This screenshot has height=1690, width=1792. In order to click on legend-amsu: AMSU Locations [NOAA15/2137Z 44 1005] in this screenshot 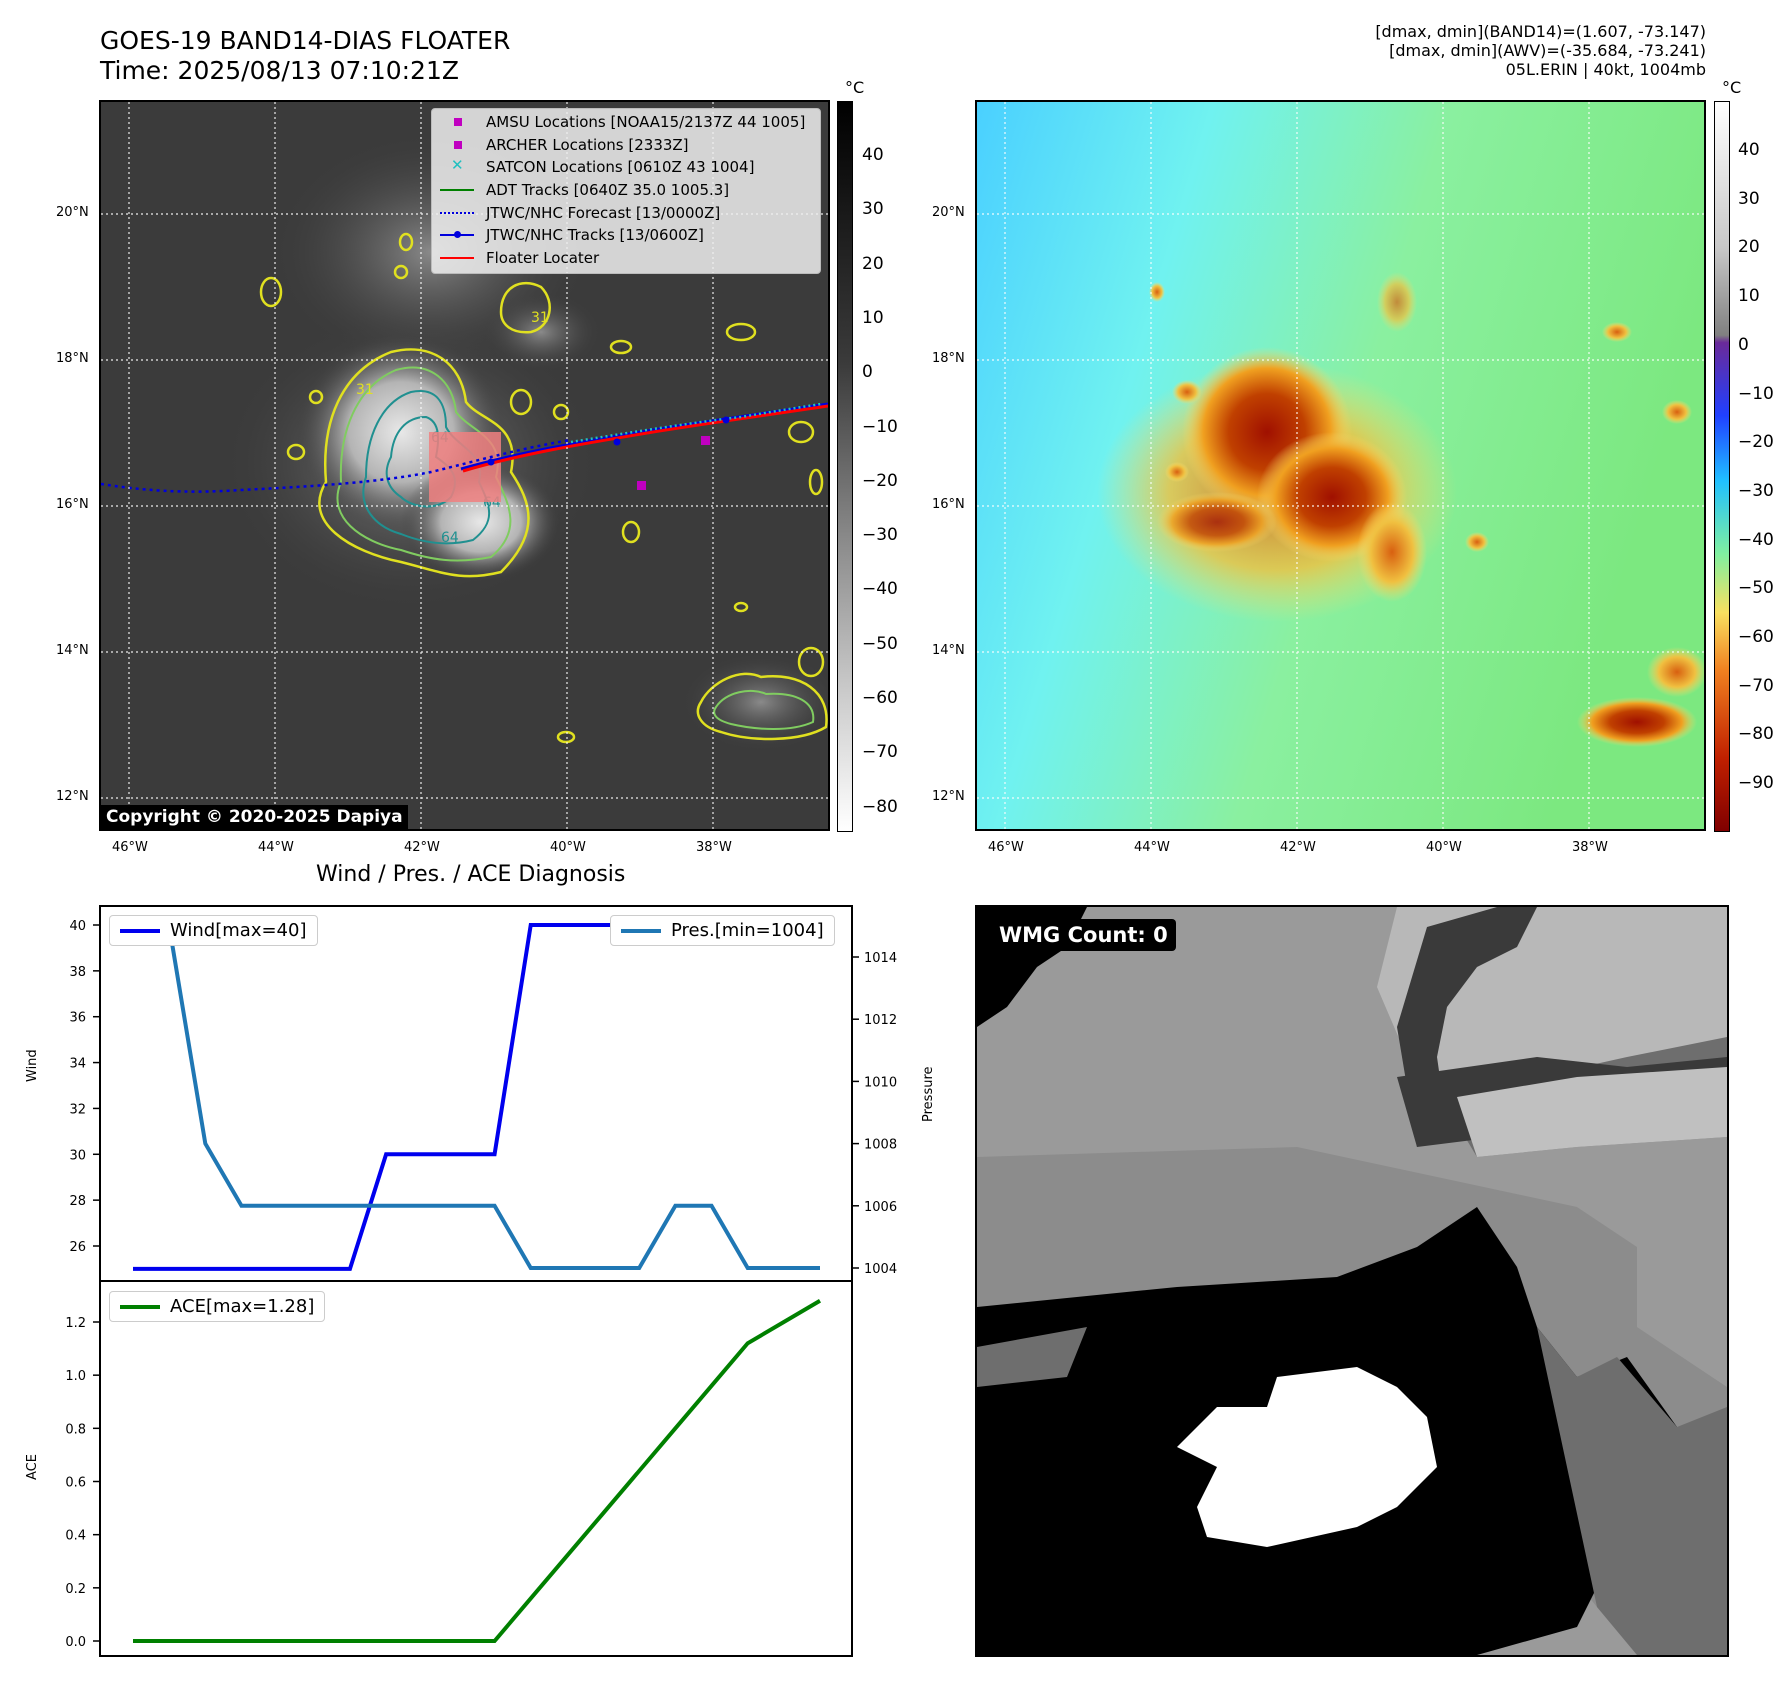, I will do `click(626, 122)`.